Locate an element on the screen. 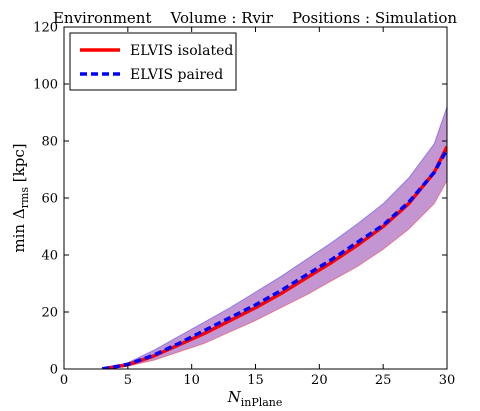 The image size is (480, 411). y-tick-label: 60 is located at coordinates (49, 199).